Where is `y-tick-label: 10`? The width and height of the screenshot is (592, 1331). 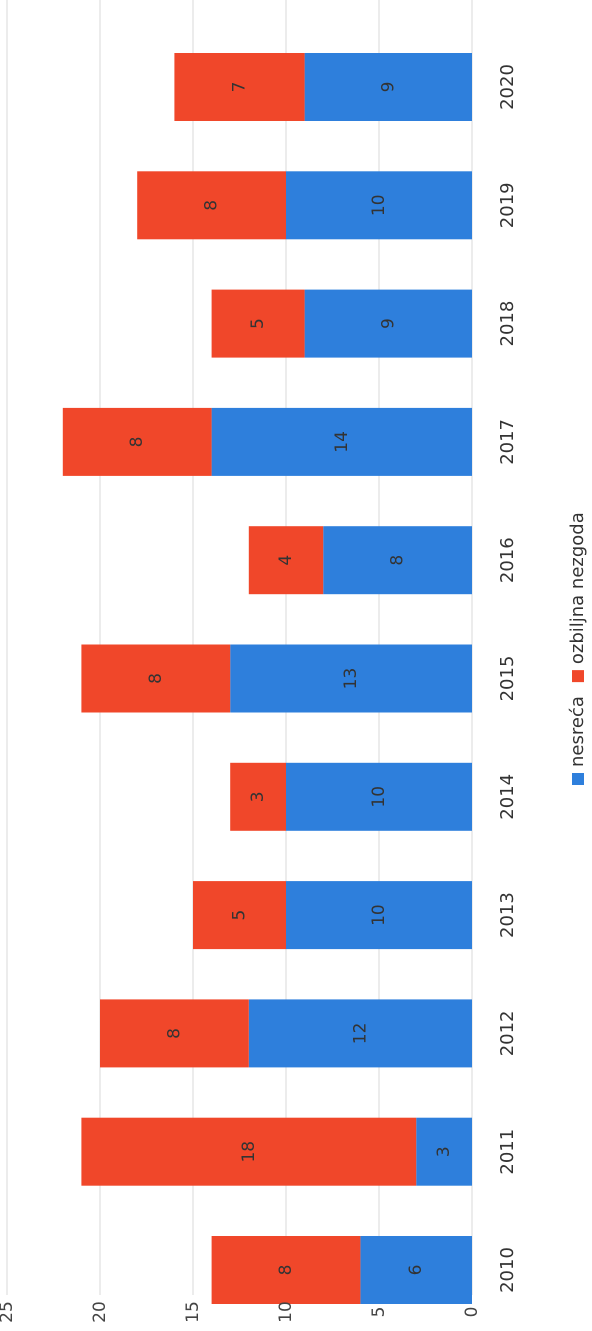 y-tick-label: 10 is located at coordinates (286, 1312).